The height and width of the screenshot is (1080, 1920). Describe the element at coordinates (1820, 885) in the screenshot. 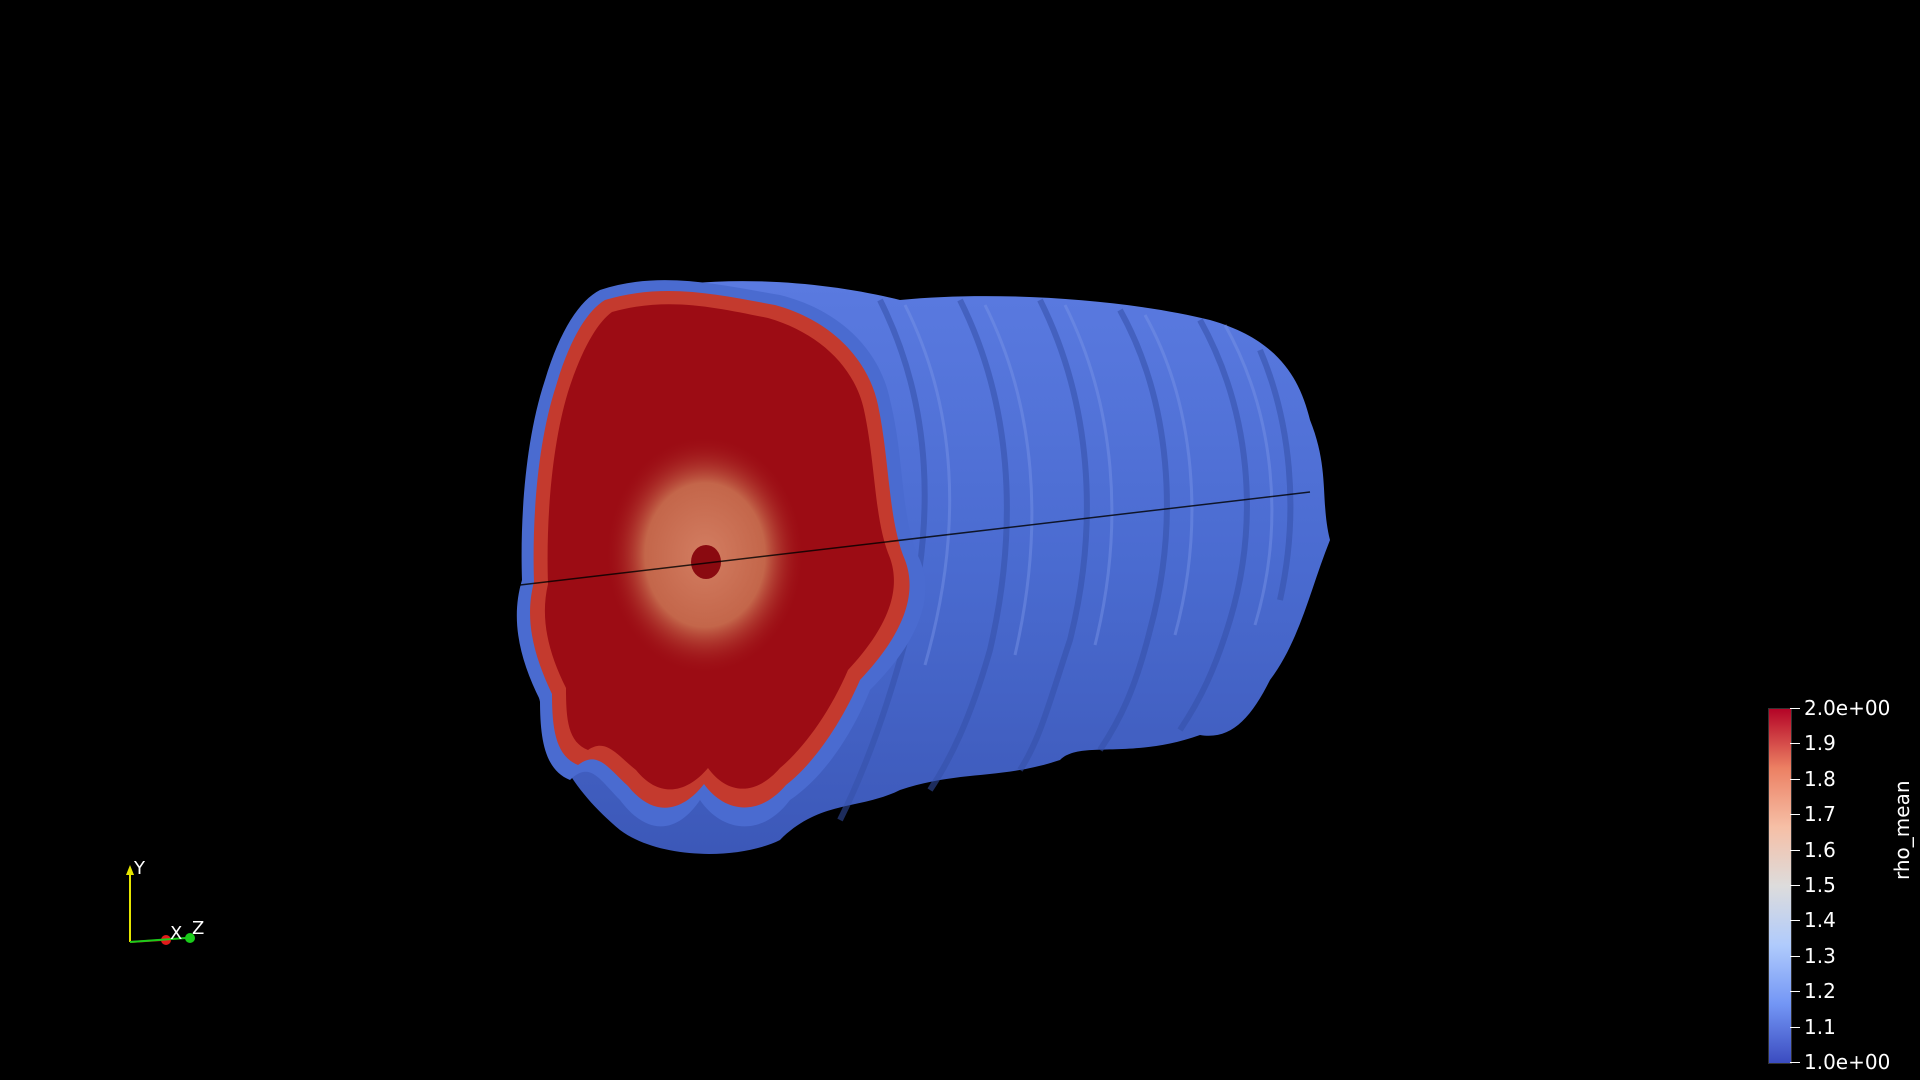

I see `colorbar-tick-label: 1.5` at that location.